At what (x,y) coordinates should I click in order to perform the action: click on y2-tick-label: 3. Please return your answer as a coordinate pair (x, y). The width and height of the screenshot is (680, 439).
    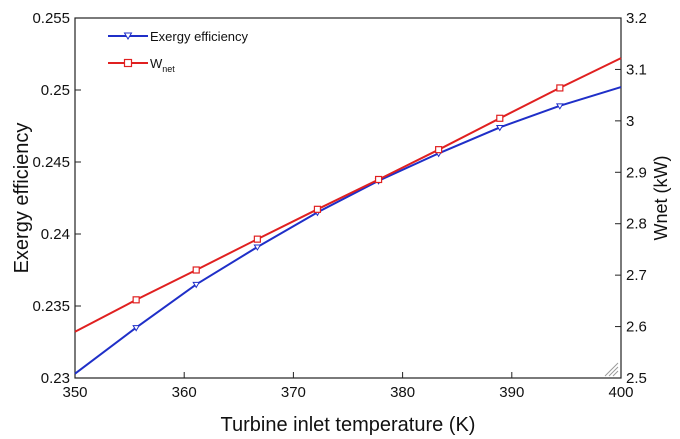
    Looking at the image, I should click on (630, 121).